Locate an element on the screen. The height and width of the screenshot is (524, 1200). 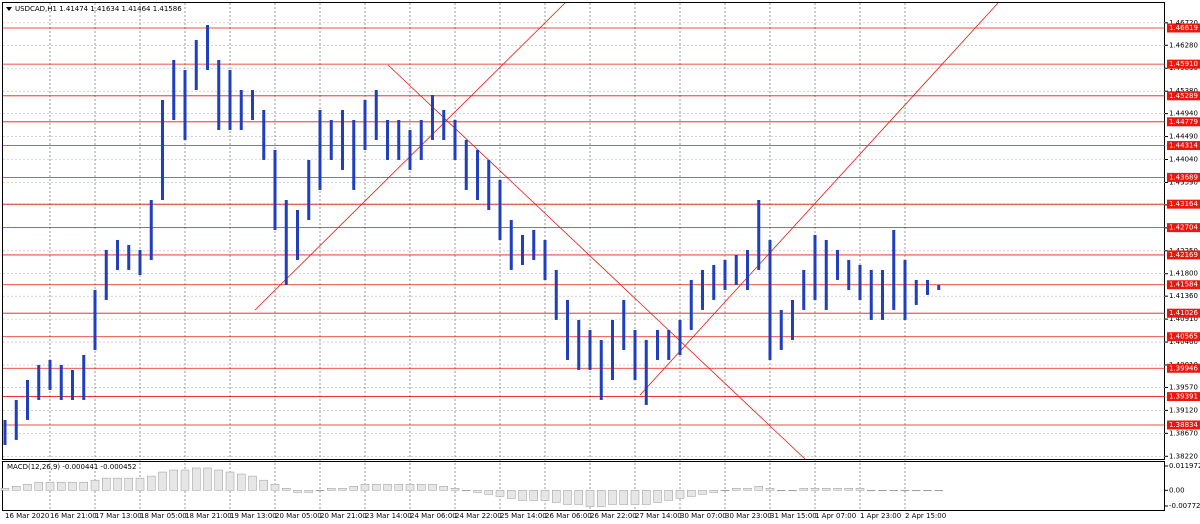
y-tick-label: 1.40910 is located at coordinates (1183, 319).